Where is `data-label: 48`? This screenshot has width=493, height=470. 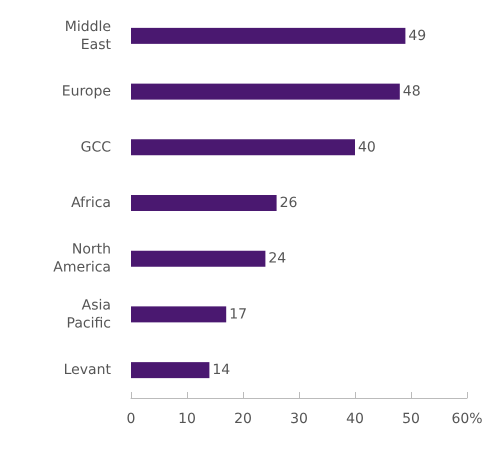 data-label: 48 is located at coordinates (411, 92).